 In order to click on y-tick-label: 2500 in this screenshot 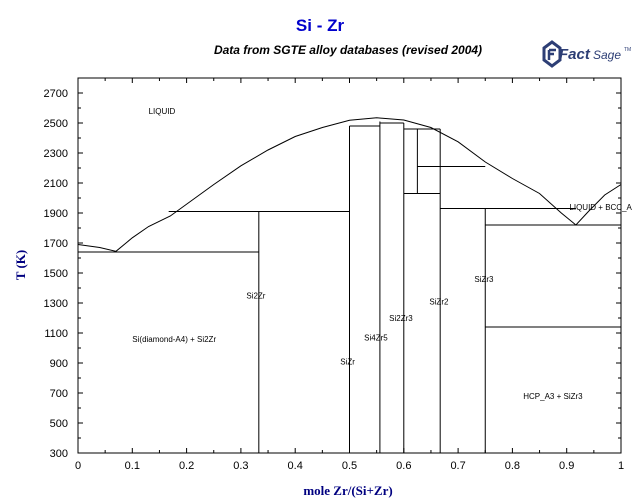, I will do `click(56, 124)`.